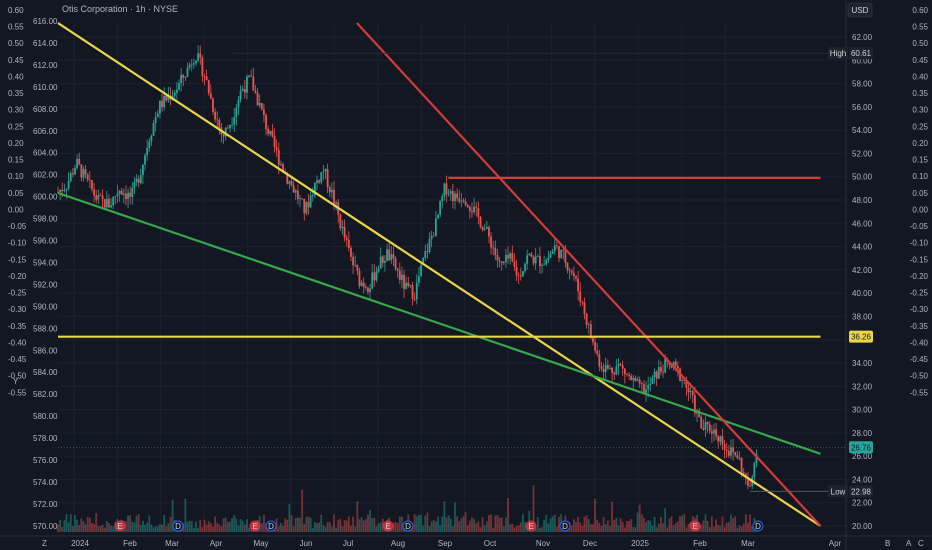 The width and height of the screenshot is (932, 550). What do you see at coordinates (348, 543) in the screenshot?
I see `x-tick-label: Jul` at bounding box center [348, 543].